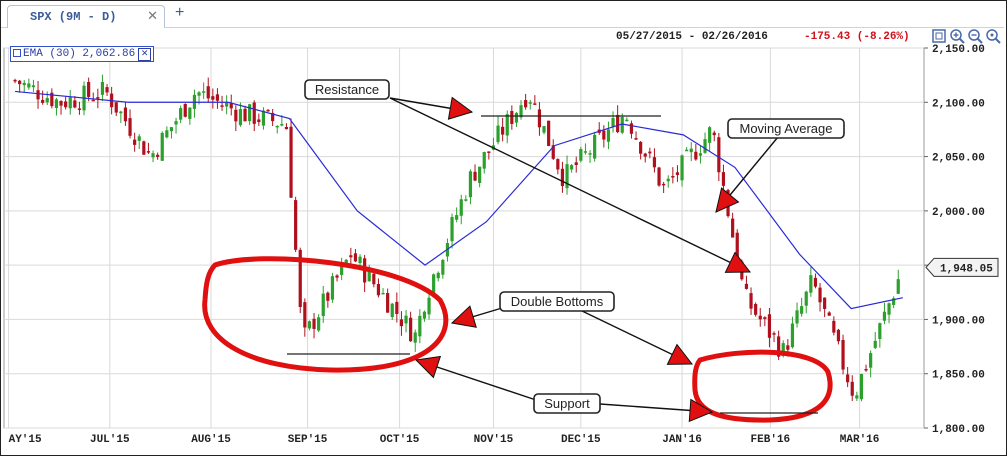 This screenshot has height=456, width=1007. Describe the element at coordinates (86, 16) in the screenshot. I see `tab-spx: SPX (9M - D) ✕` at that location.